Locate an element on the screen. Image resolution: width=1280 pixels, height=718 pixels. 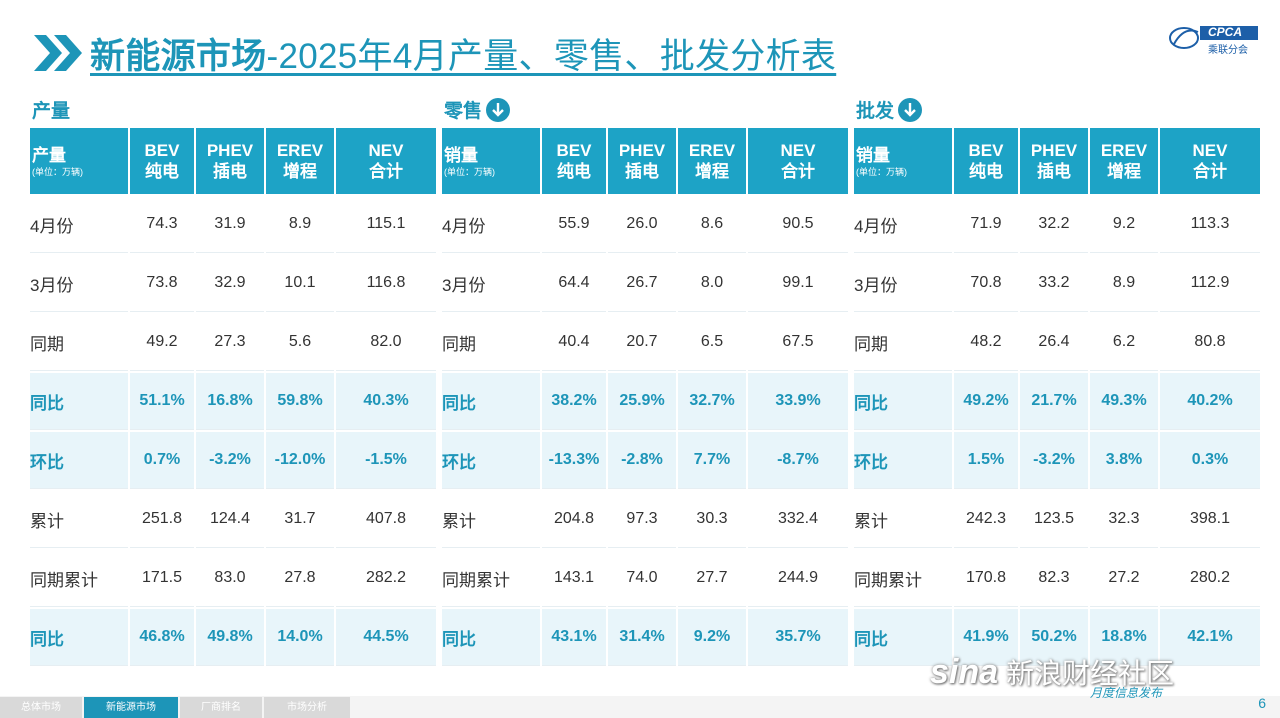
table-row: 同期 49.2 27.3 5.6 82.0 is located at coordinates (233, 342).